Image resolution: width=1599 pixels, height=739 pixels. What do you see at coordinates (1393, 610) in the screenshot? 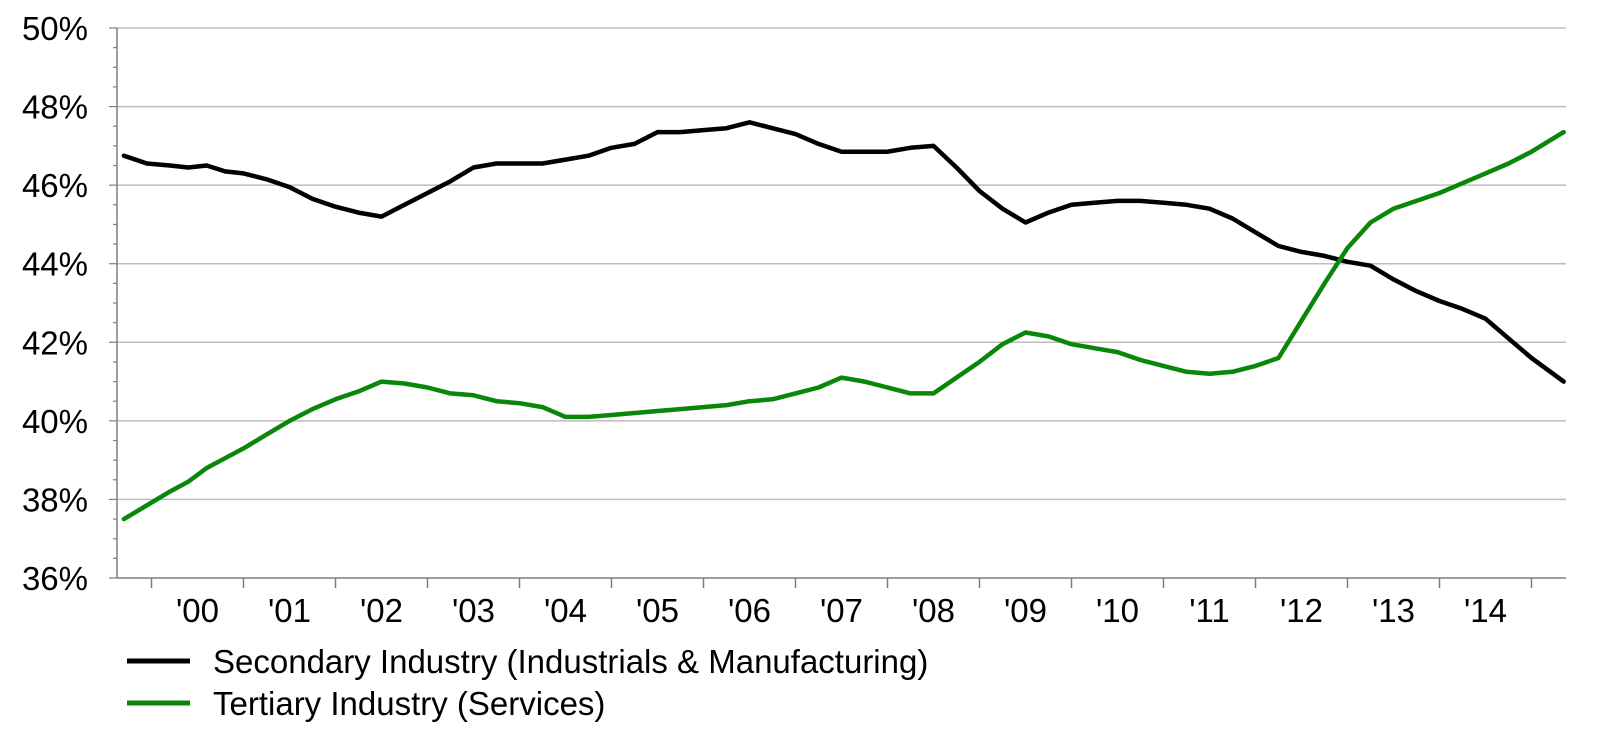
I see `x-tick-label: '13` at bounding box center [1393, 610].